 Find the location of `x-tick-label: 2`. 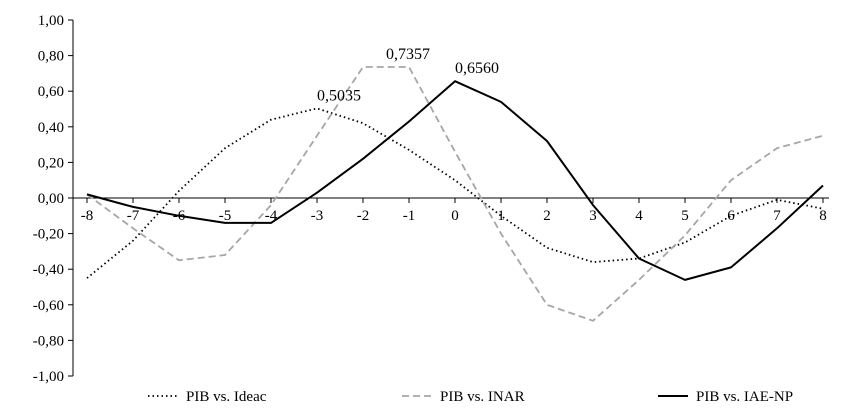

x-tick-label: 2 is located at coordinates (547, 216).